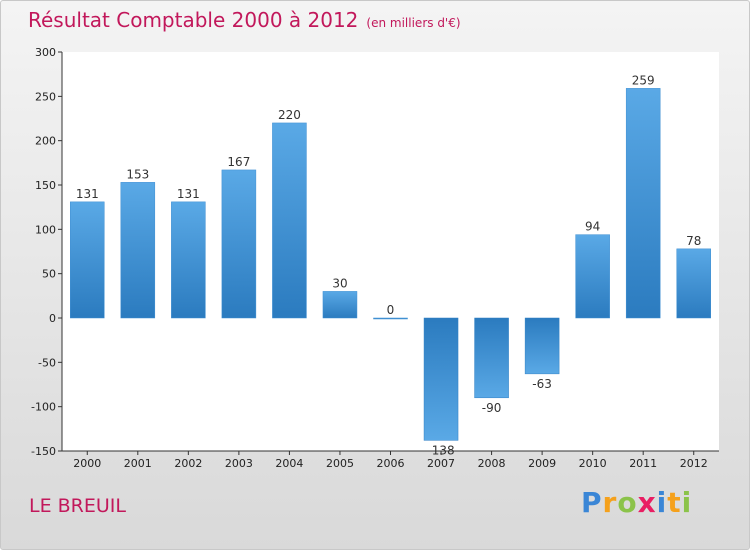  I want to click on bar-2008, so click(491, 358).